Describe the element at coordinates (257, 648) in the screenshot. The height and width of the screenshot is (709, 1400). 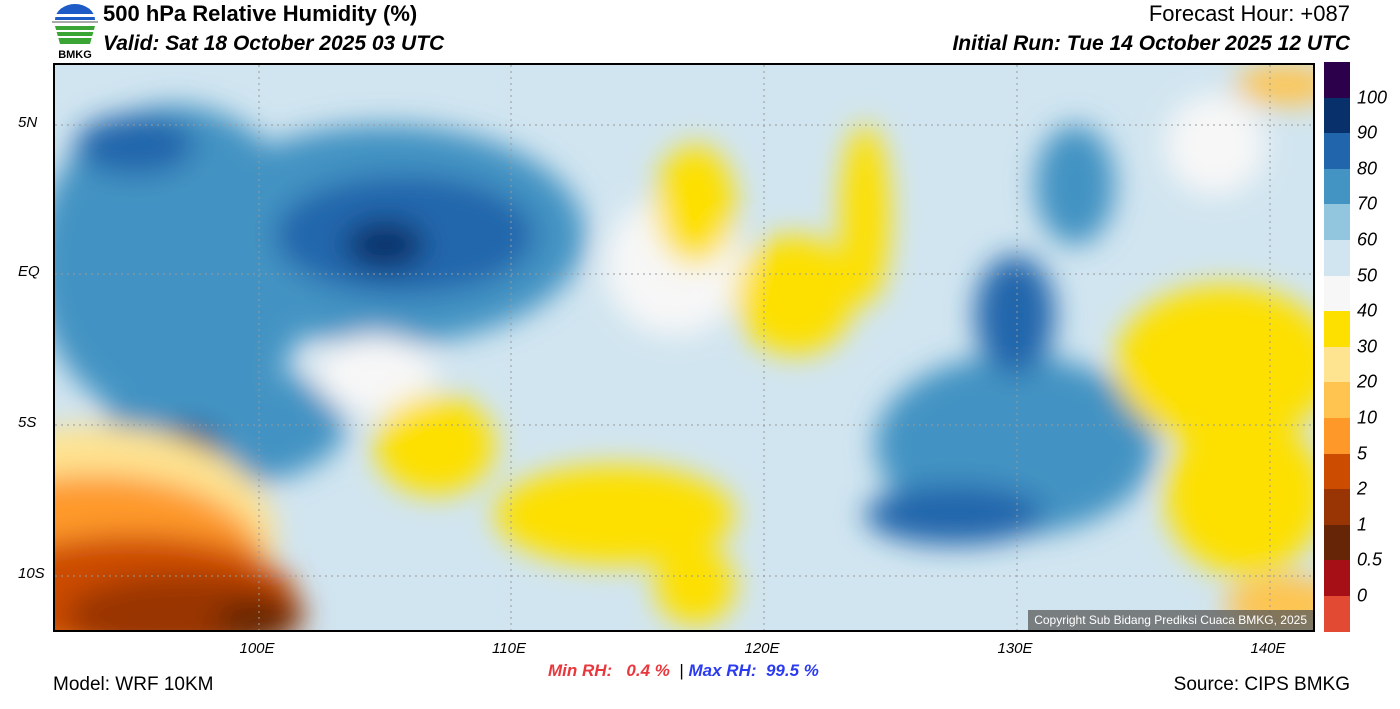
I see `lon-label: 100E` at that location.